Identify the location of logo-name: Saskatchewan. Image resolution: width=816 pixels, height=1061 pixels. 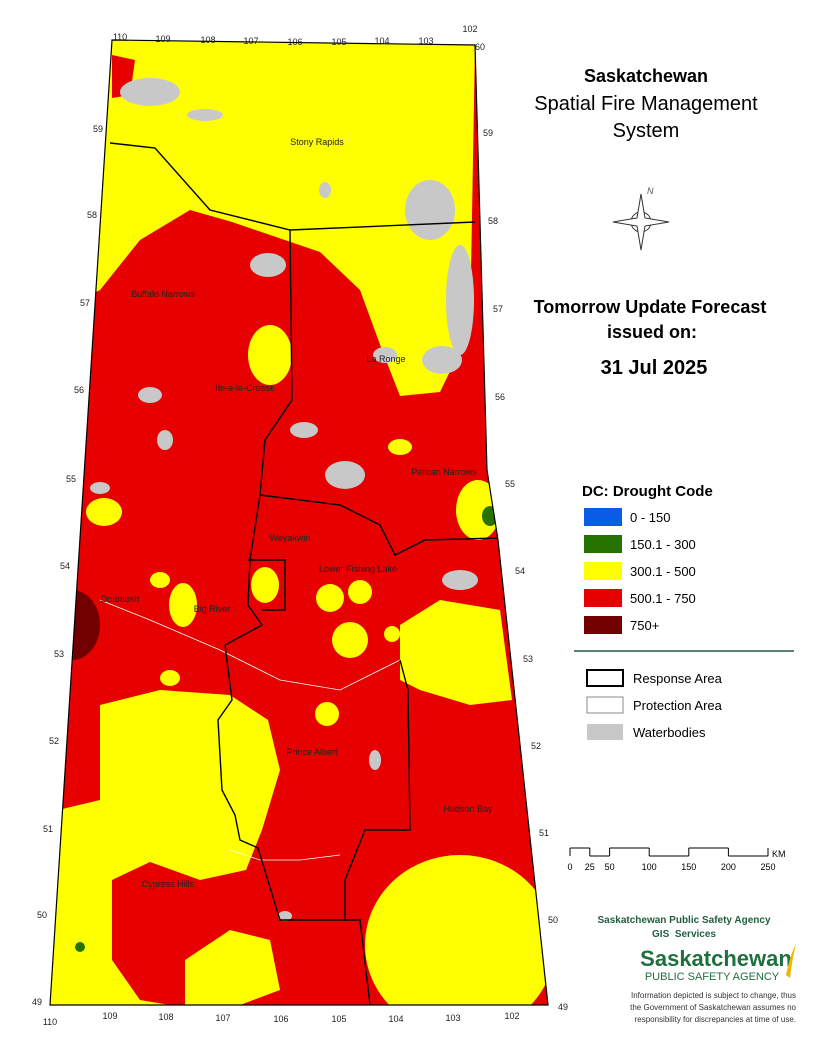
(716, 958).